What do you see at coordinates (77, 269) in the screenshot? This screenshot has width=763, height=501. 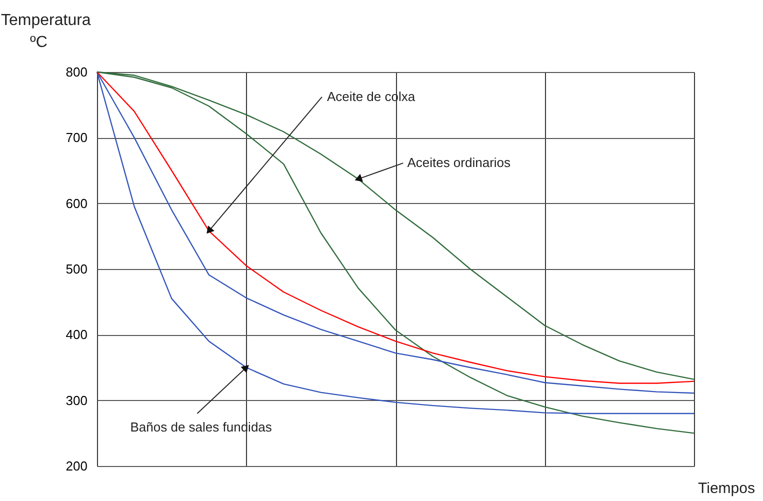 I see `y-tick-label: 500` at bounding box center [77, 269].